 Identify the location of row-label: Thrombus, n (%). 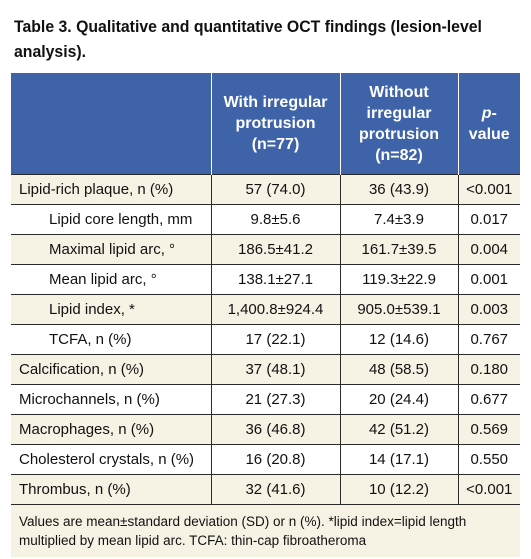
(111, 489).